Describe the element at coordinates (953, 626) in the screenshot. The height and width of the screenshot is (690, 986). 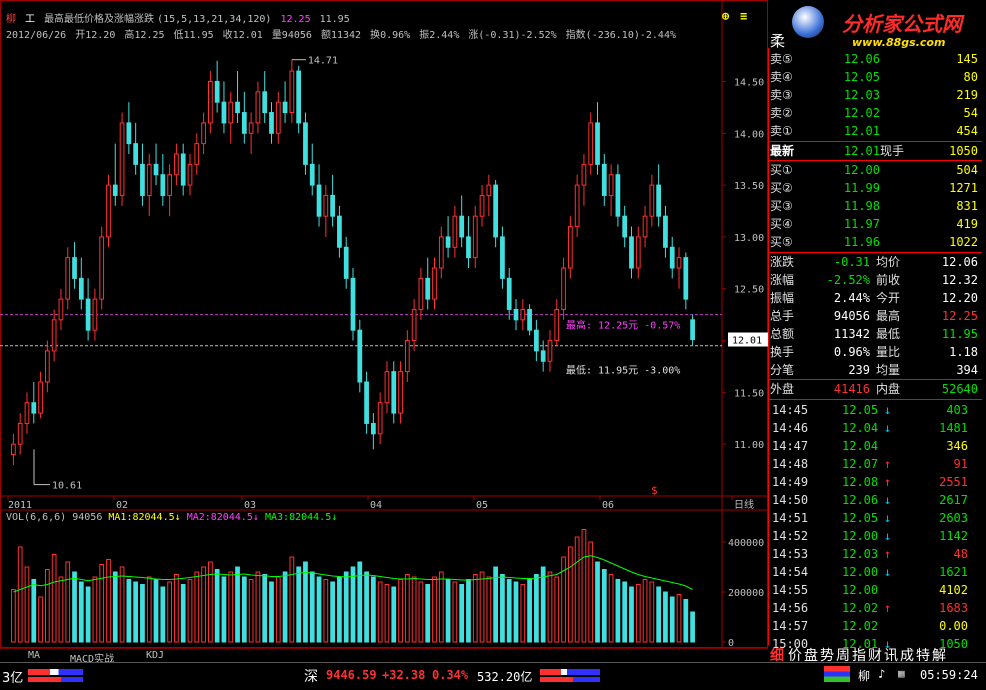
I see `tick-volume: 0.00` at that location.